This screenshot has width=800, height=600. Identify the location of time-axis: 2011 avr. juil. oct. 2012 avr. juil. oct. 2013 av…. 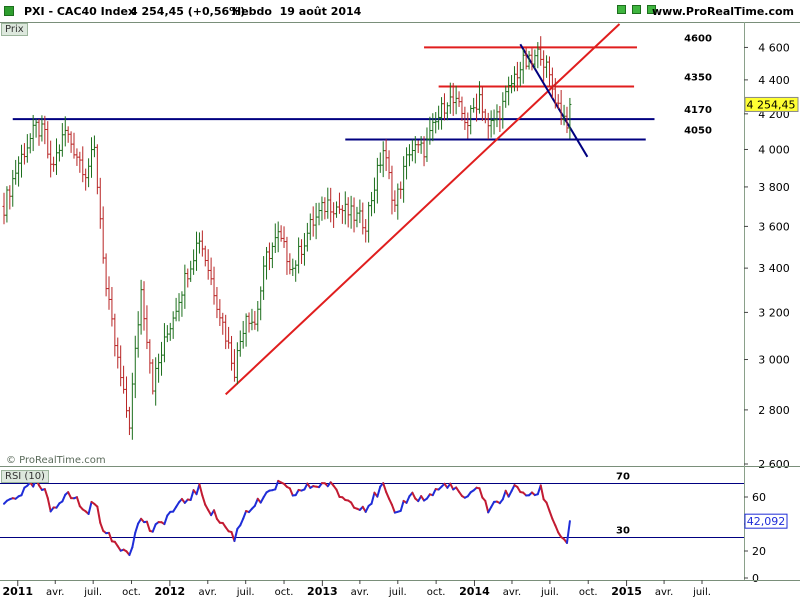
(356, 589).